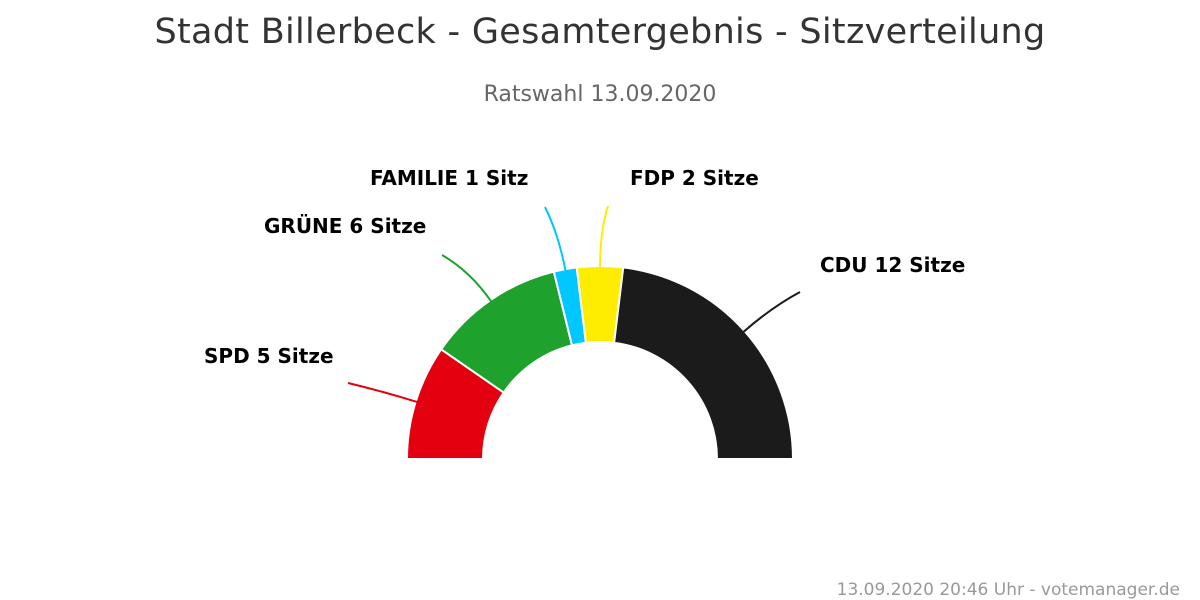 The height and width of the screenshot is (600, 1200). What do you see at coordinates (703, 363) in the screenshot?
I see `pie-slice-cdu` at bounding box center [703, 363].